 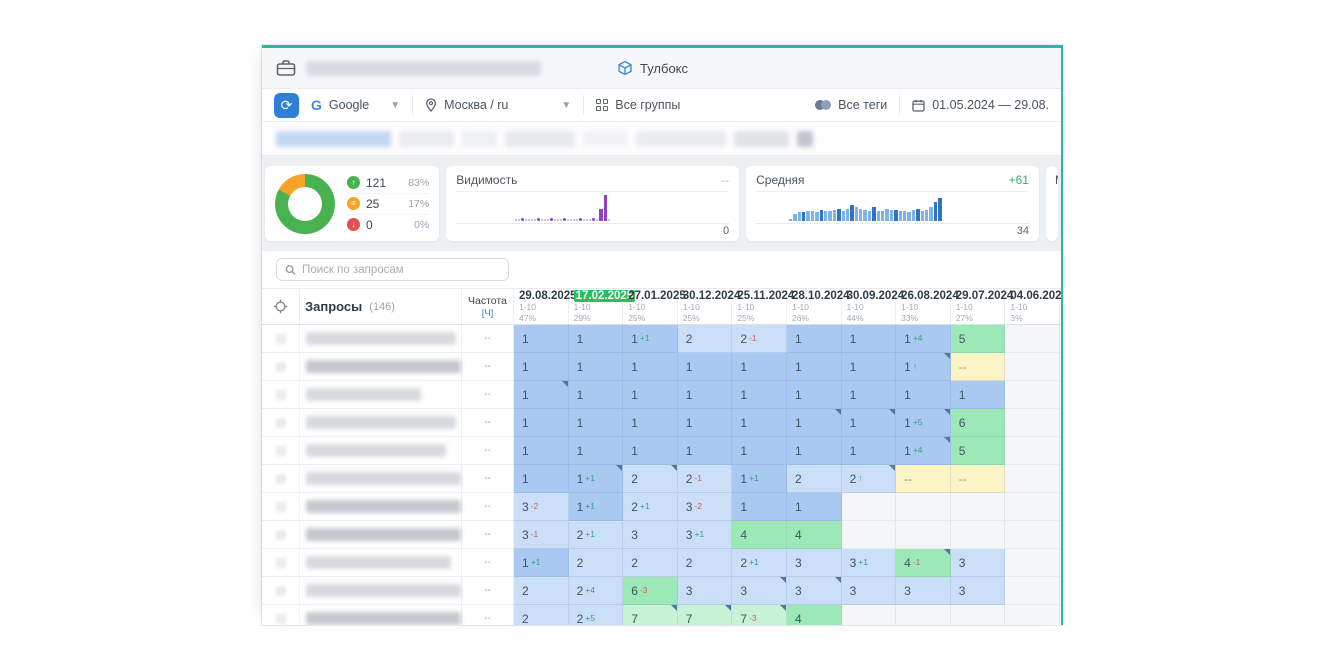 What do you see at coordinates (541, 535) in the screenshot?
I see `position-cell: 3 -1` at bounding box center [541, 535].